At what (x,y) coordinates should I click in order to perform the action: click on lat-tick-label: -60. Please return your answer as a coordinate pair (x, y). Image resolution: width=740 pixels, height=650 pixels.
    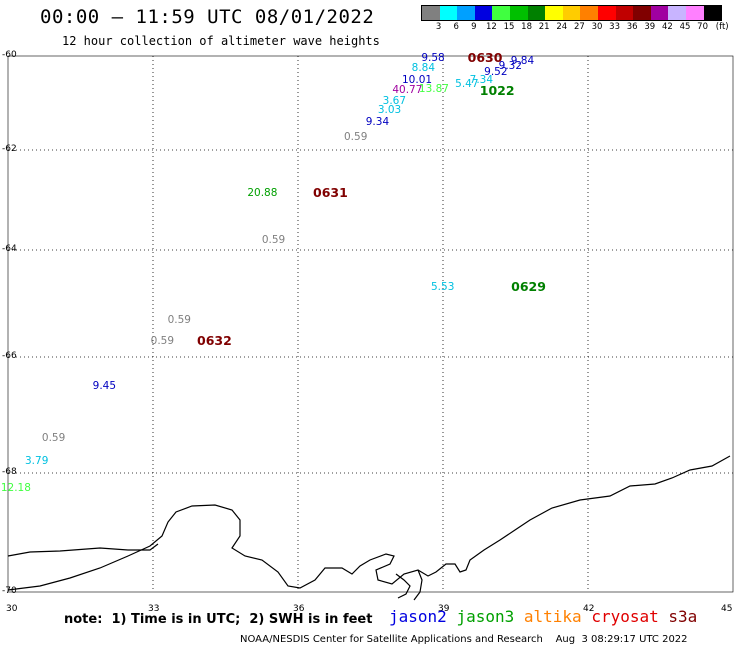
    Looking at the image, I should click on (9, 55).